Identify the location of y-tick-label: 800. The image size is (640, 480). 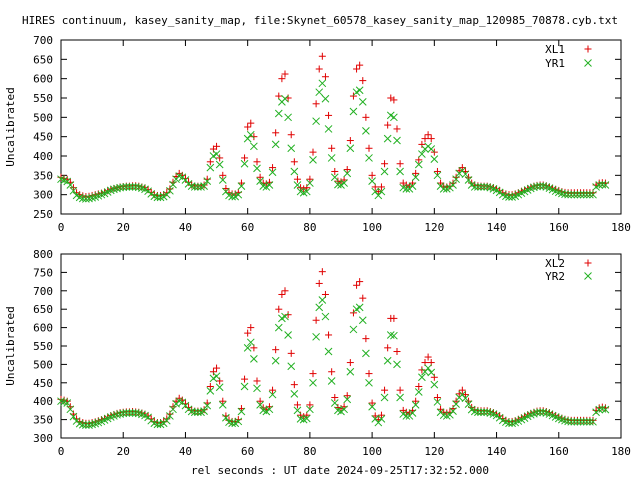
(43, 254).